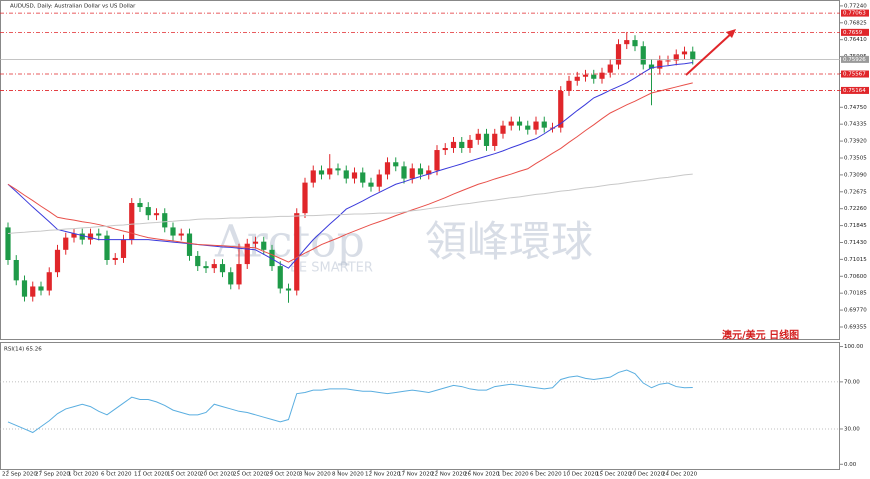  What do you see at coordinates (855, 311) in the screenshot?
I see `y-tick-label: 0.69770` at bounding box center [855, 311].